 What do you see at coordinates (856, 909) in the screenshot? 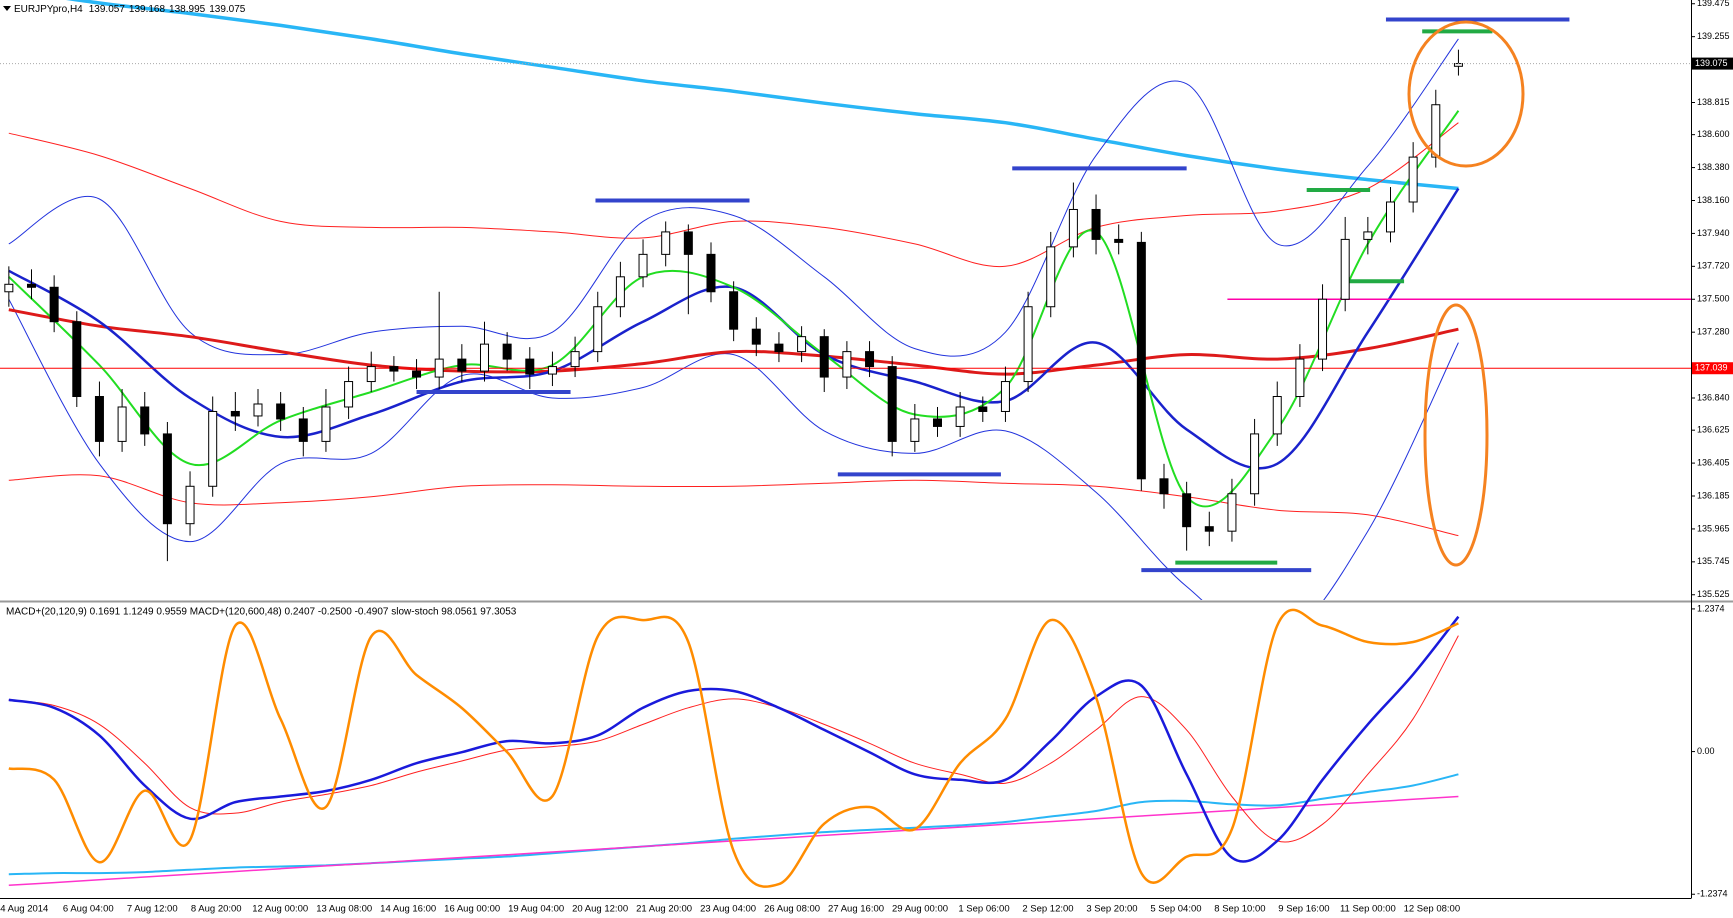
I see `x-tick-label: 27 Aug 16:00` at bounding box center [856, 909].